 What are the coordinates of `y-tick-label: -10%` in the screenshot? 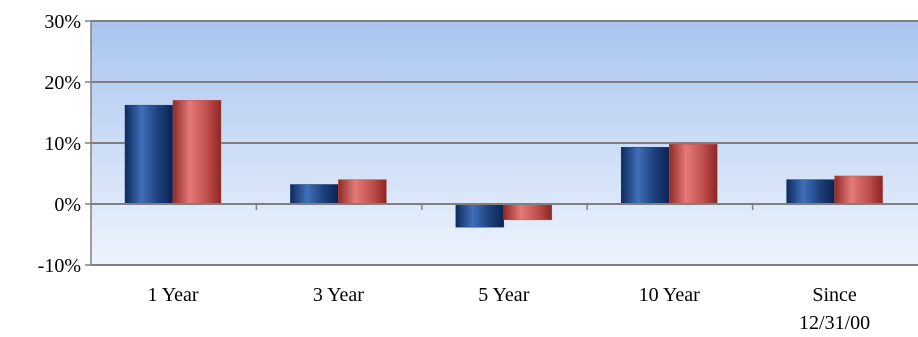 It's located at (59, 266).